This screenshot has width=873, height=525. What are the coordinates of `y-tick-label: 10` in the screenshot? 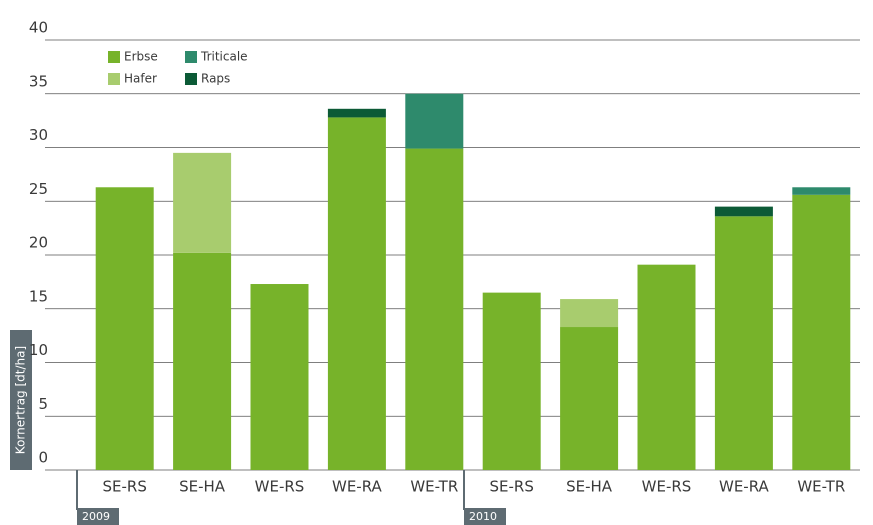 It's located at (38, 350).